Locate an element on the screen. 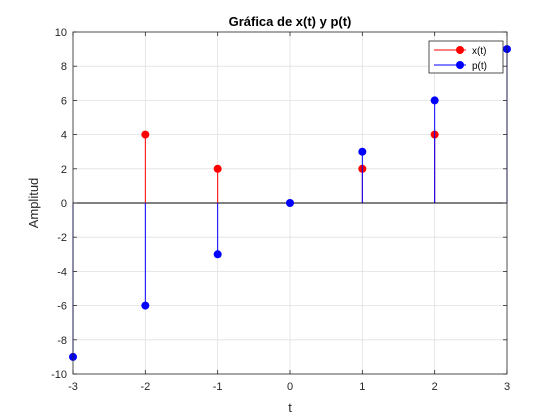 This screenshot has height=420, width=560. x-tick-label: -2 is located at coordinates (145, 387).